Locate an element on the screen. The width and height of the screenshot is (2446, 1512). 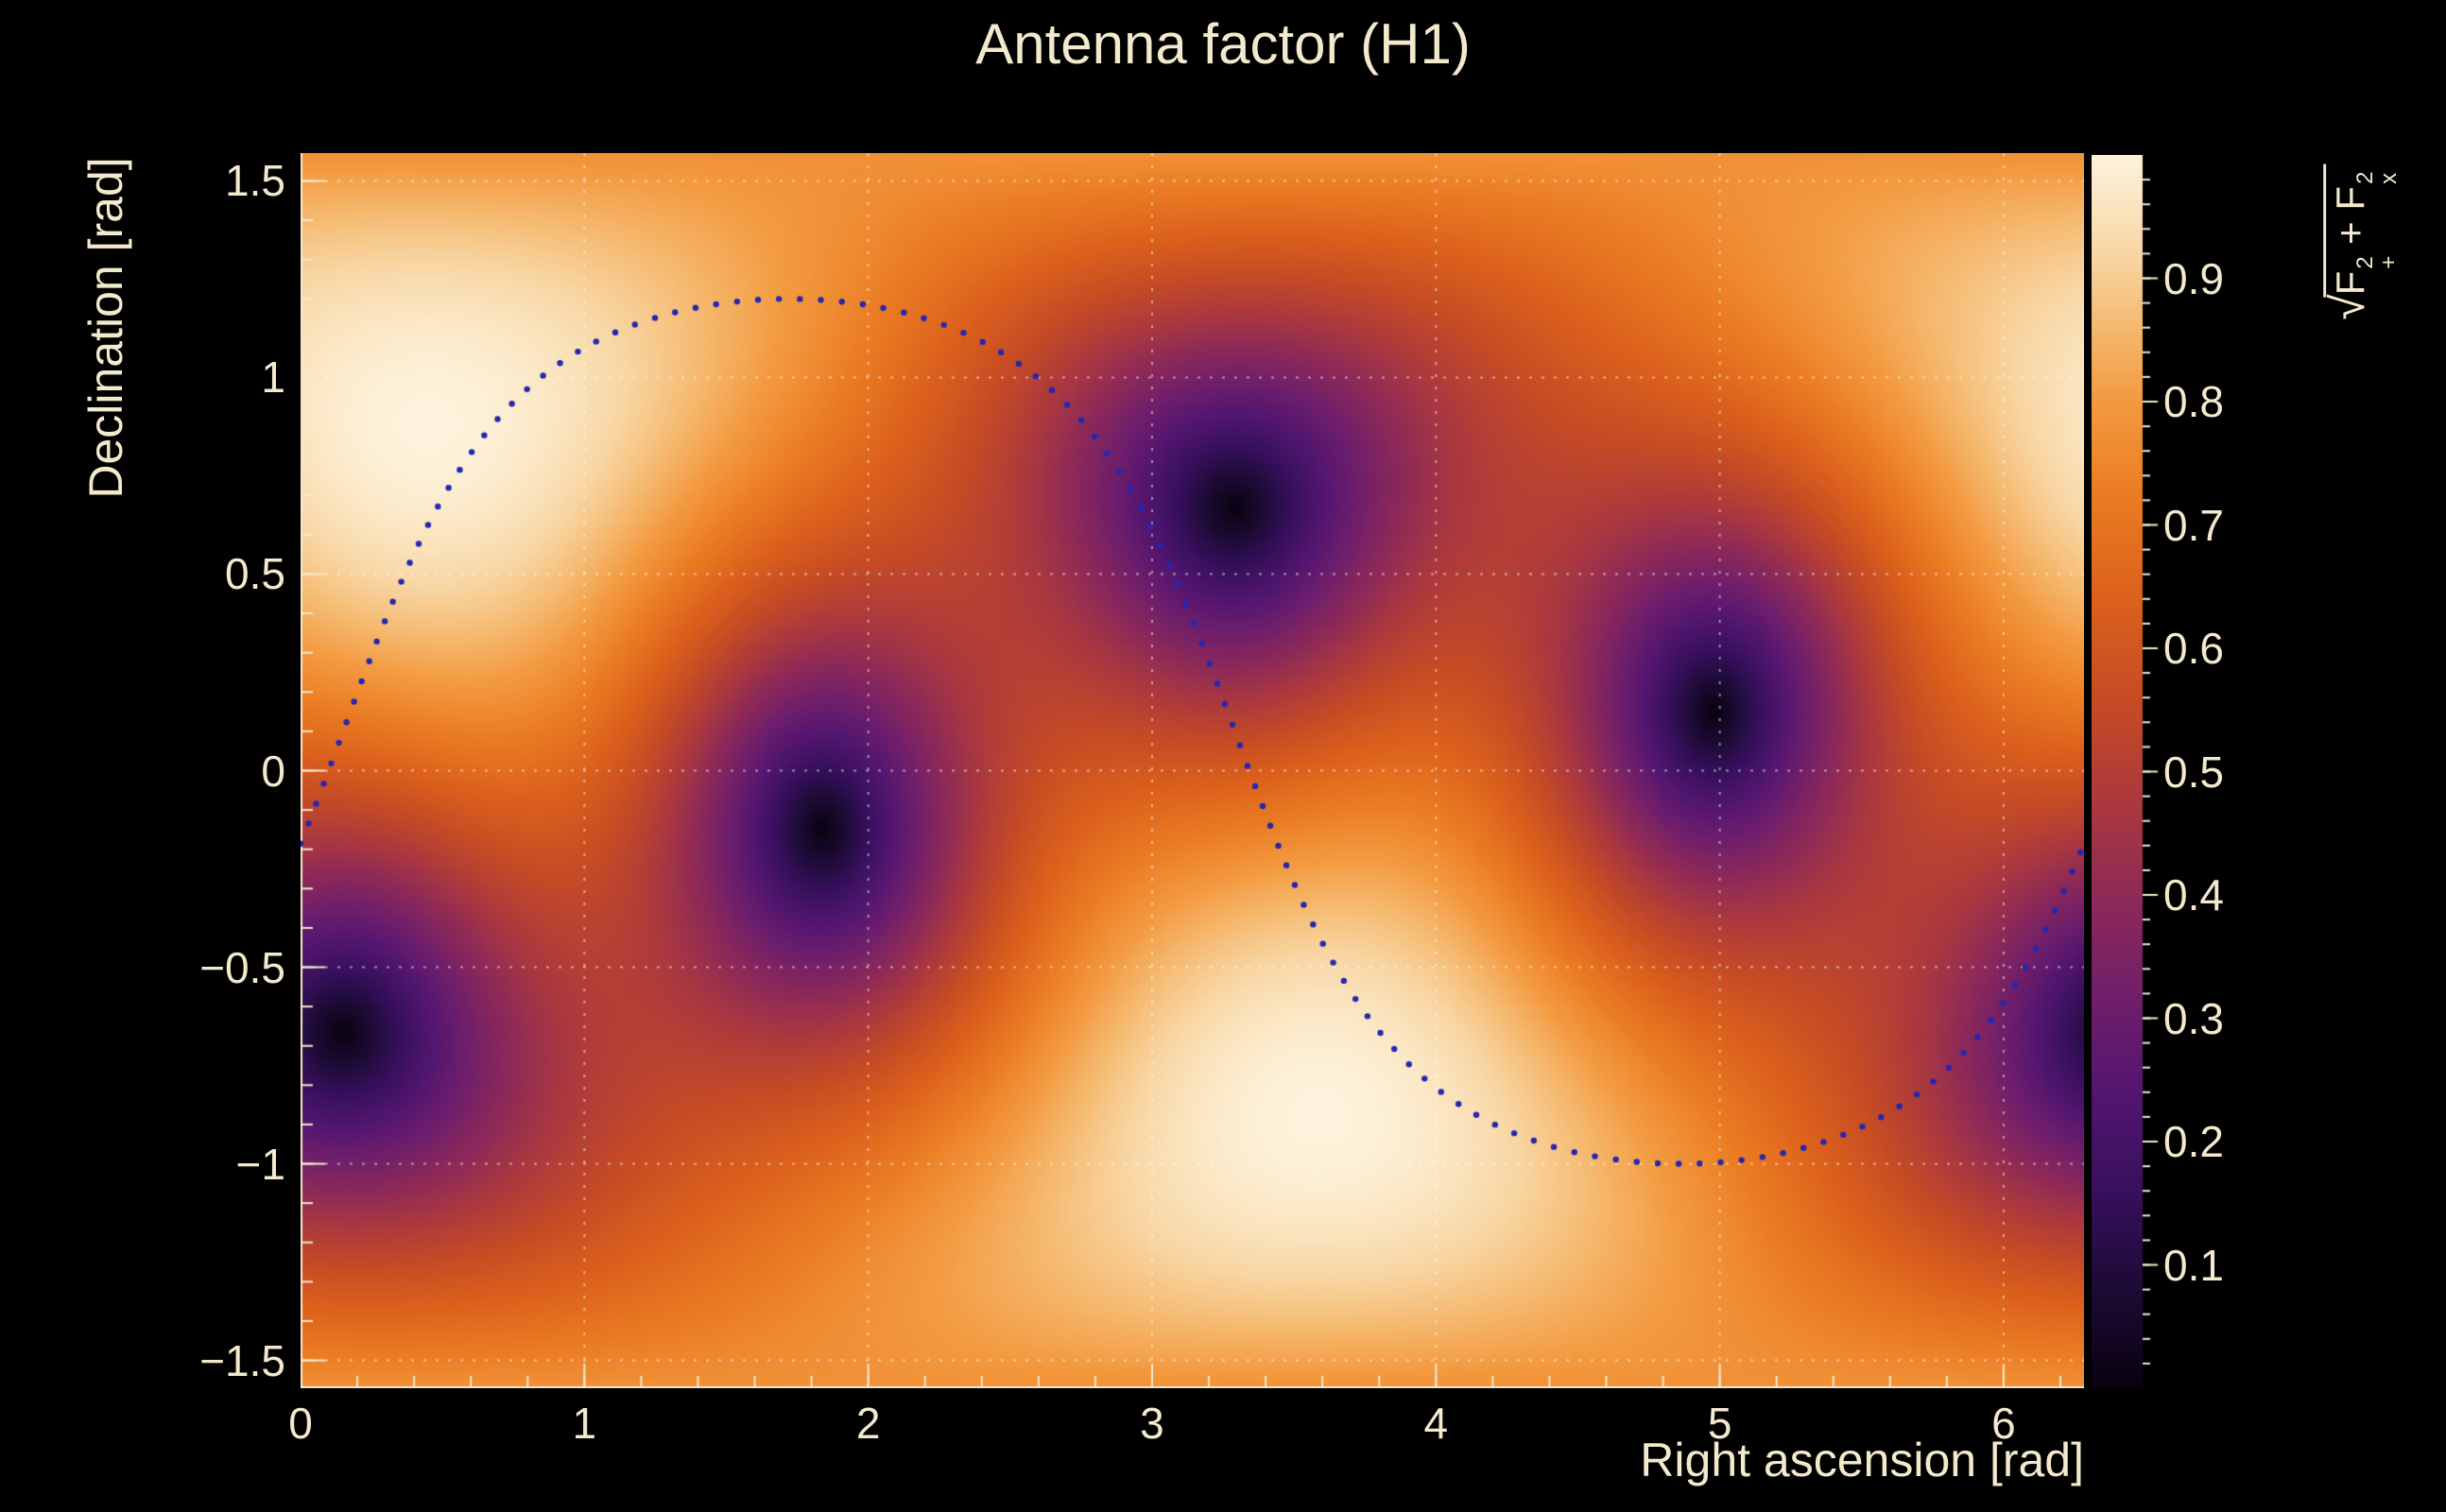
y-tick-label: −0.5 is located at coordinates (242, 967).